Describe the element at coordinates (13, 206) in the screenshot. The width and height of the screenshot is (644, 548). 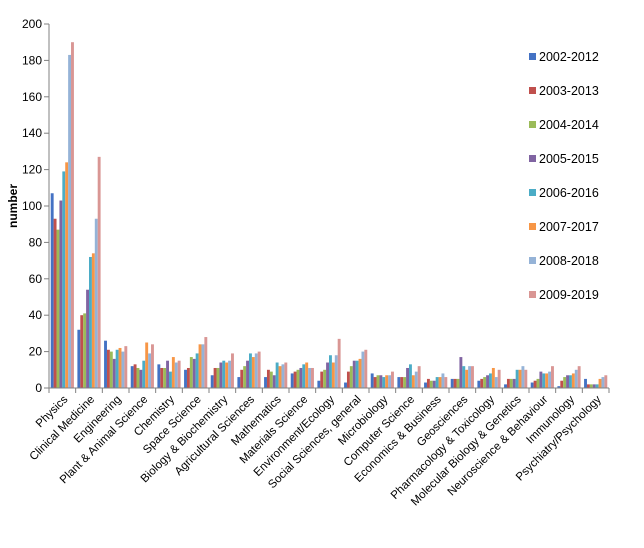
I see `y-axis-title: number` at that location.